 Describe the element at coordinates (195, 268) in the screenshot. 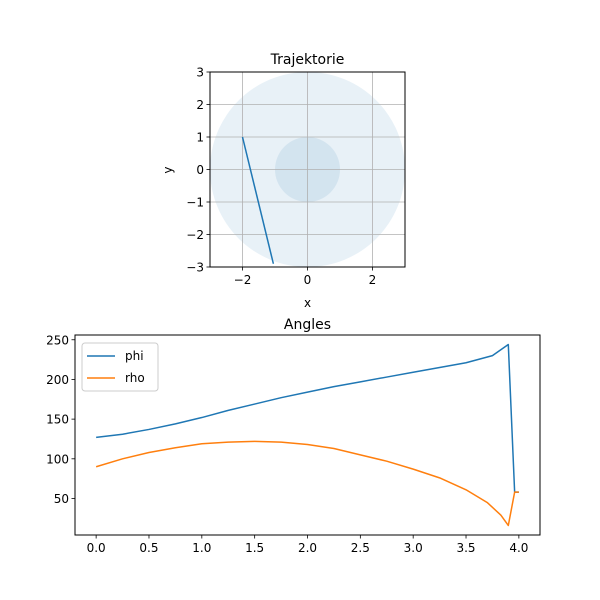

I see `y-tick-label: −3` at that location.